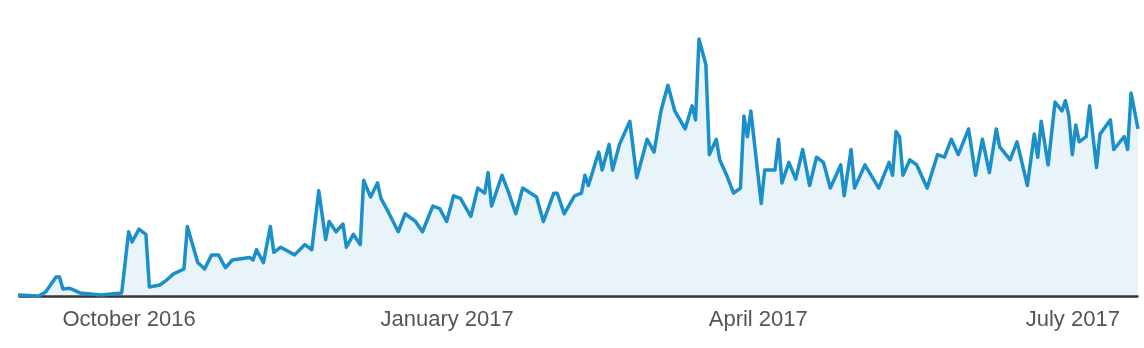  Describe the element at coordinates (758, 318) in the screenshot. I see `x-tick-label: April 2017` at that location.